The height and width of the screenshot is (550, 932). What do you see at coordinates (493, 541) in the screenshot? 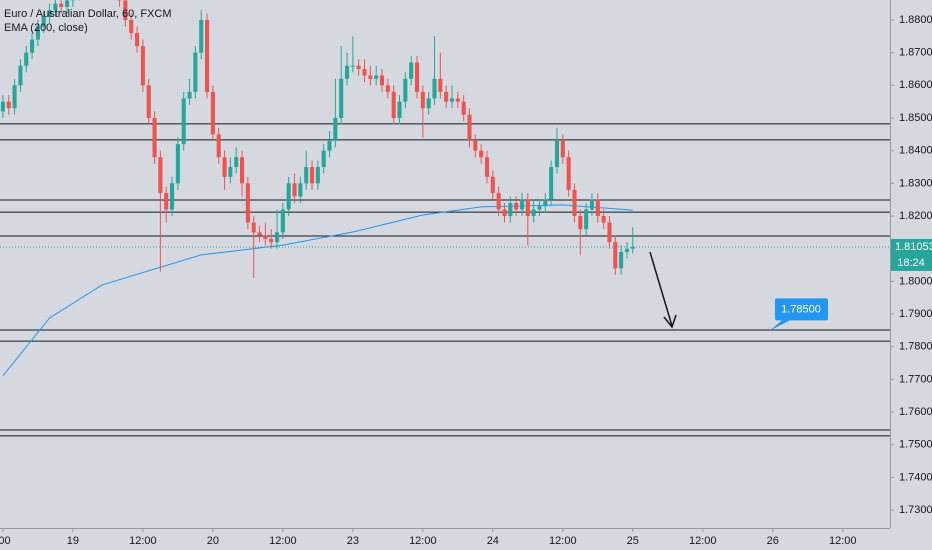
I see `x-tick-label: 24` at bounding box center [493, 541].